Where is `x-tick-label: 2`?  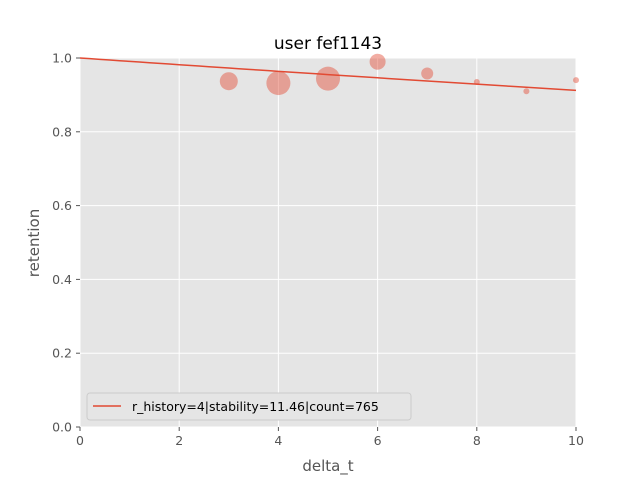
x-tick-label: 2 is located at coordinates (179, 440).